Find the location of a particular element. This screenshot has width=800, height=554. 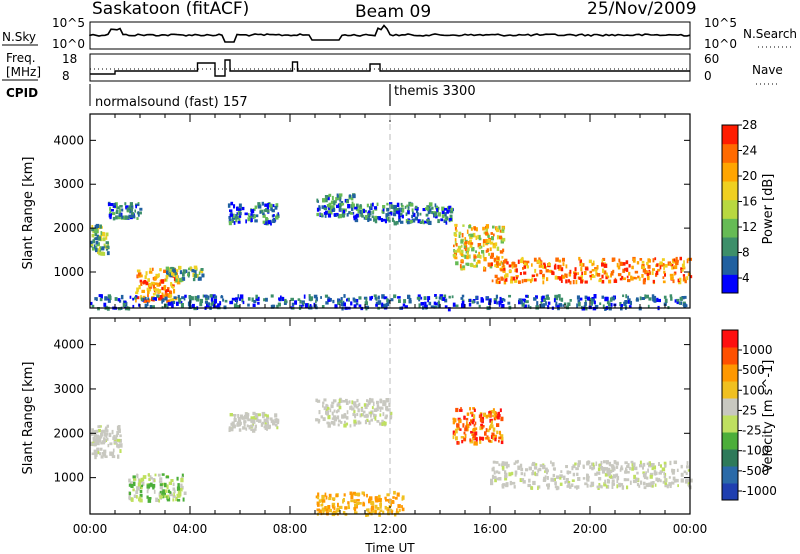

velocity-y-axis-label: Slant Range [km] is located at coordinates (28, 418).